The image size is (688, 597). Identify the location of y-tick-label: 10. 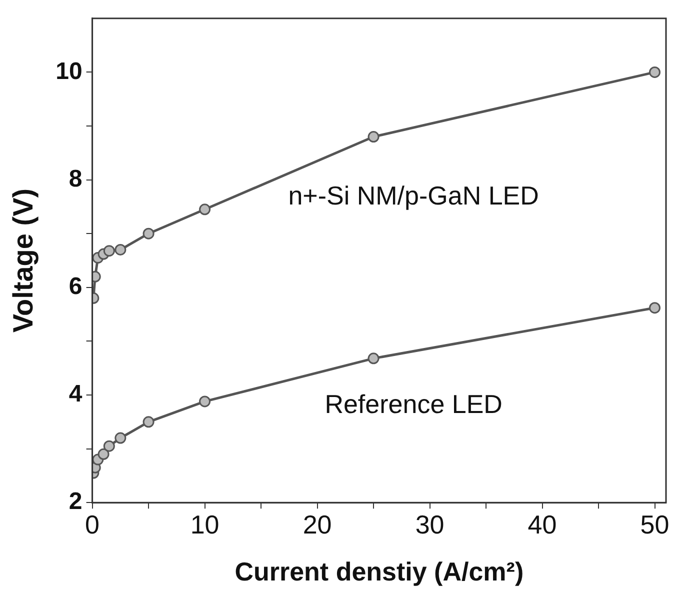
(69, 71).